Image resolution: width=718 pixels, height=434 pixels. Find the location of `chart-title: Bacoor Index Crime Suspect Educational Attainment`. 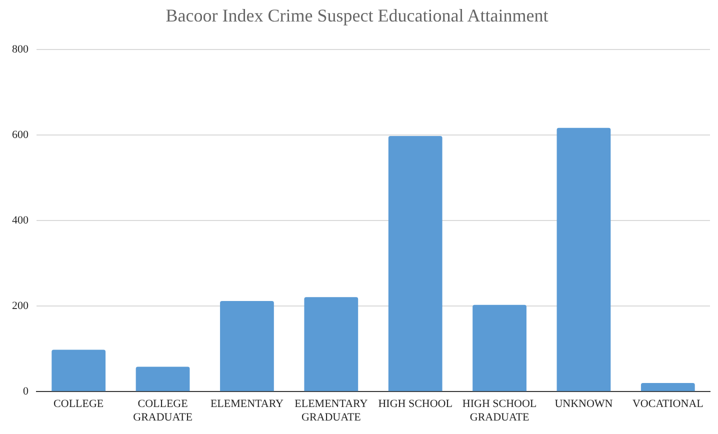

chart-title: Bacoor Index Crime Suspect Educational Attainment is located at coordinates (357, 16).